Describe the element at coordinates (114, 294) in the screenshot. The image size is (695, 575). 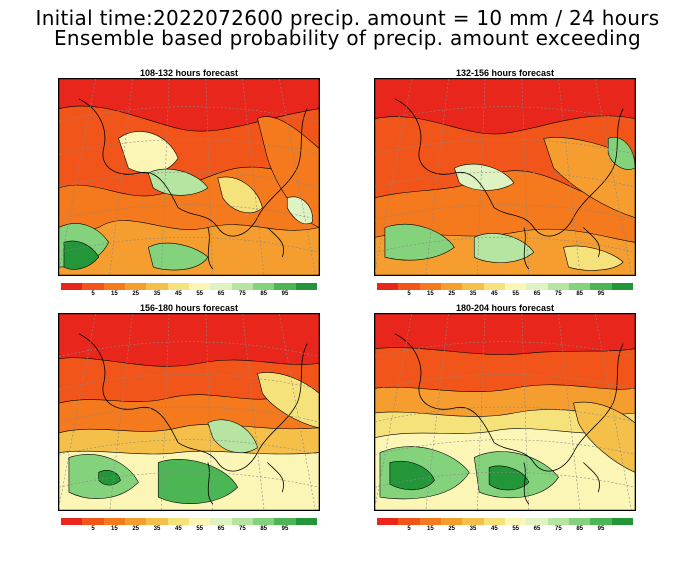
I see `colorbar-tick-label: 15` at that location.